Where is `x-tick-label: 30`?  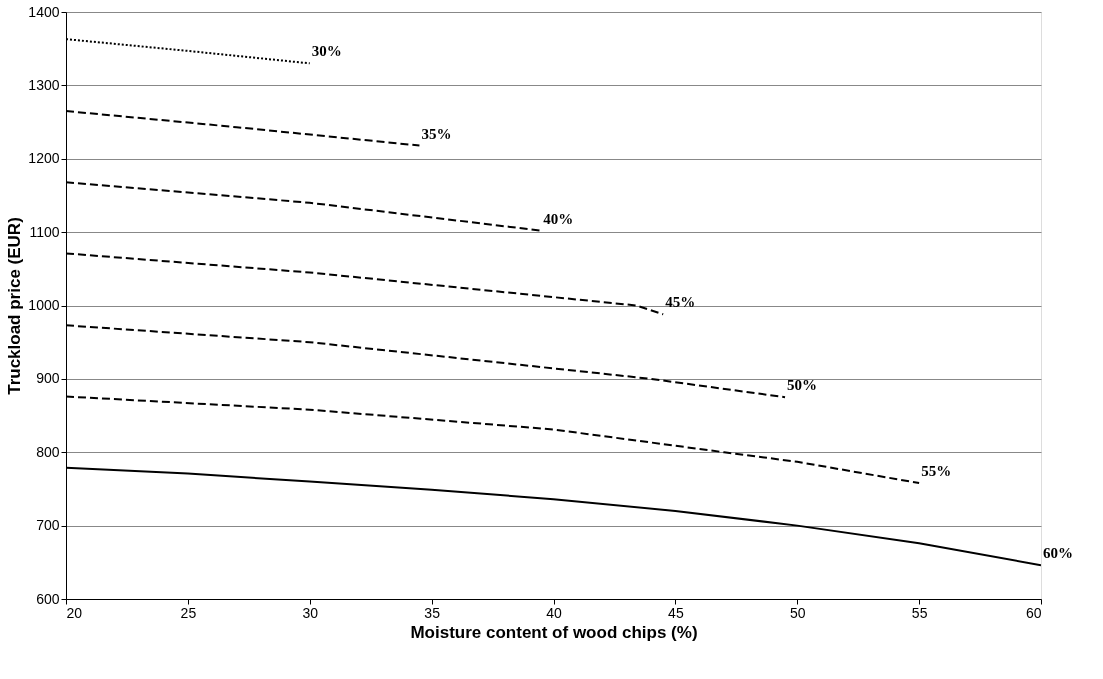 x-tick-label: 30 is located at coordinates (310, 612).